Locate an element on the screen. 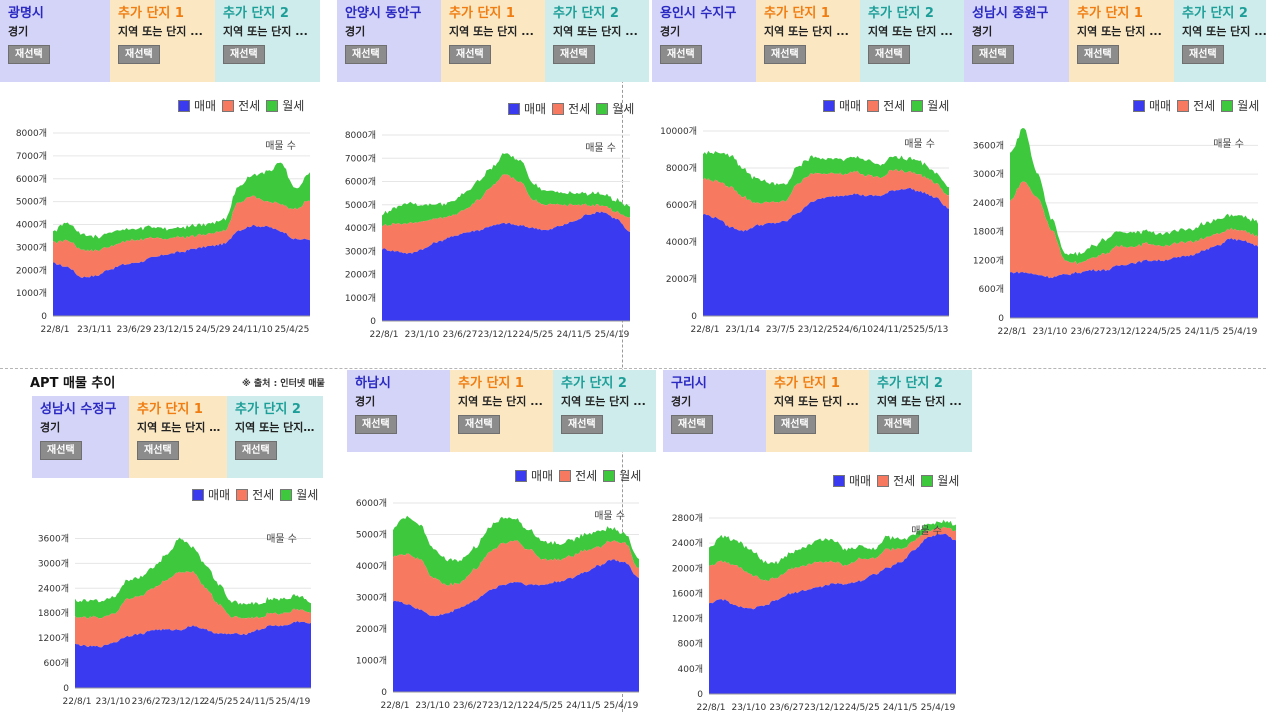 The image size is (1266, 718). y-tick-label: 2000개 is located at coordinates (371, 629).